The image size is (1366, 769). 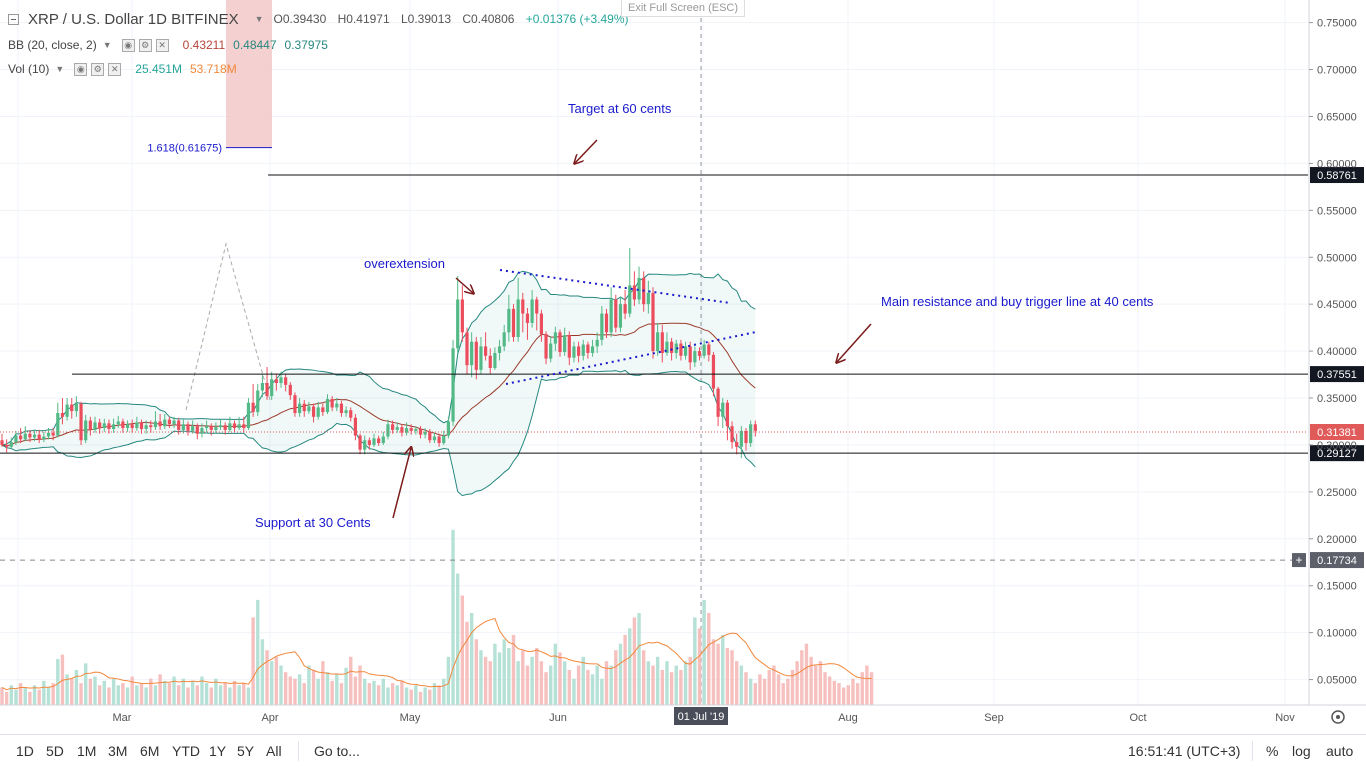 I want to click on clock: 16:51:41 (UTC+3), so click(x=1184, y=751).